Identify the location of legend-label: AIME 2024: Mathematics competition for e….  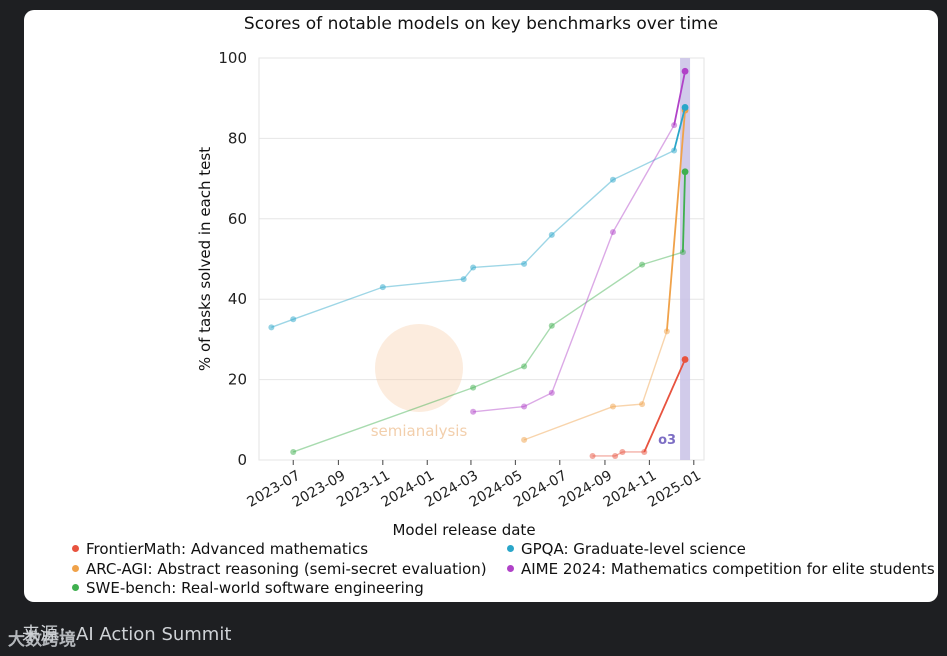
(728, 569).